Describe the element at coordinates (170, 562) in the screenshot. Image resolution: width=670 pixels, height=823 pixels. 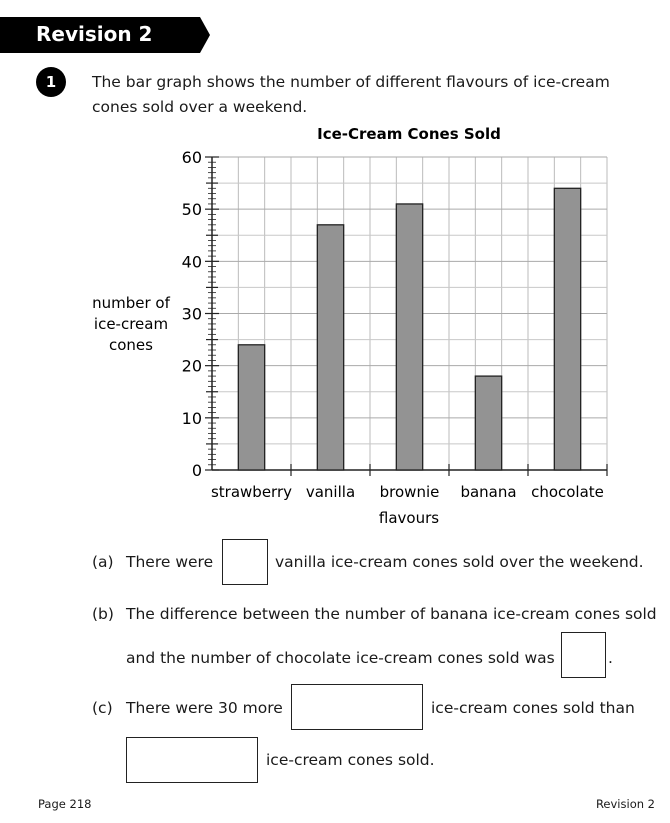
I see `part-a-text: There were` at that location.